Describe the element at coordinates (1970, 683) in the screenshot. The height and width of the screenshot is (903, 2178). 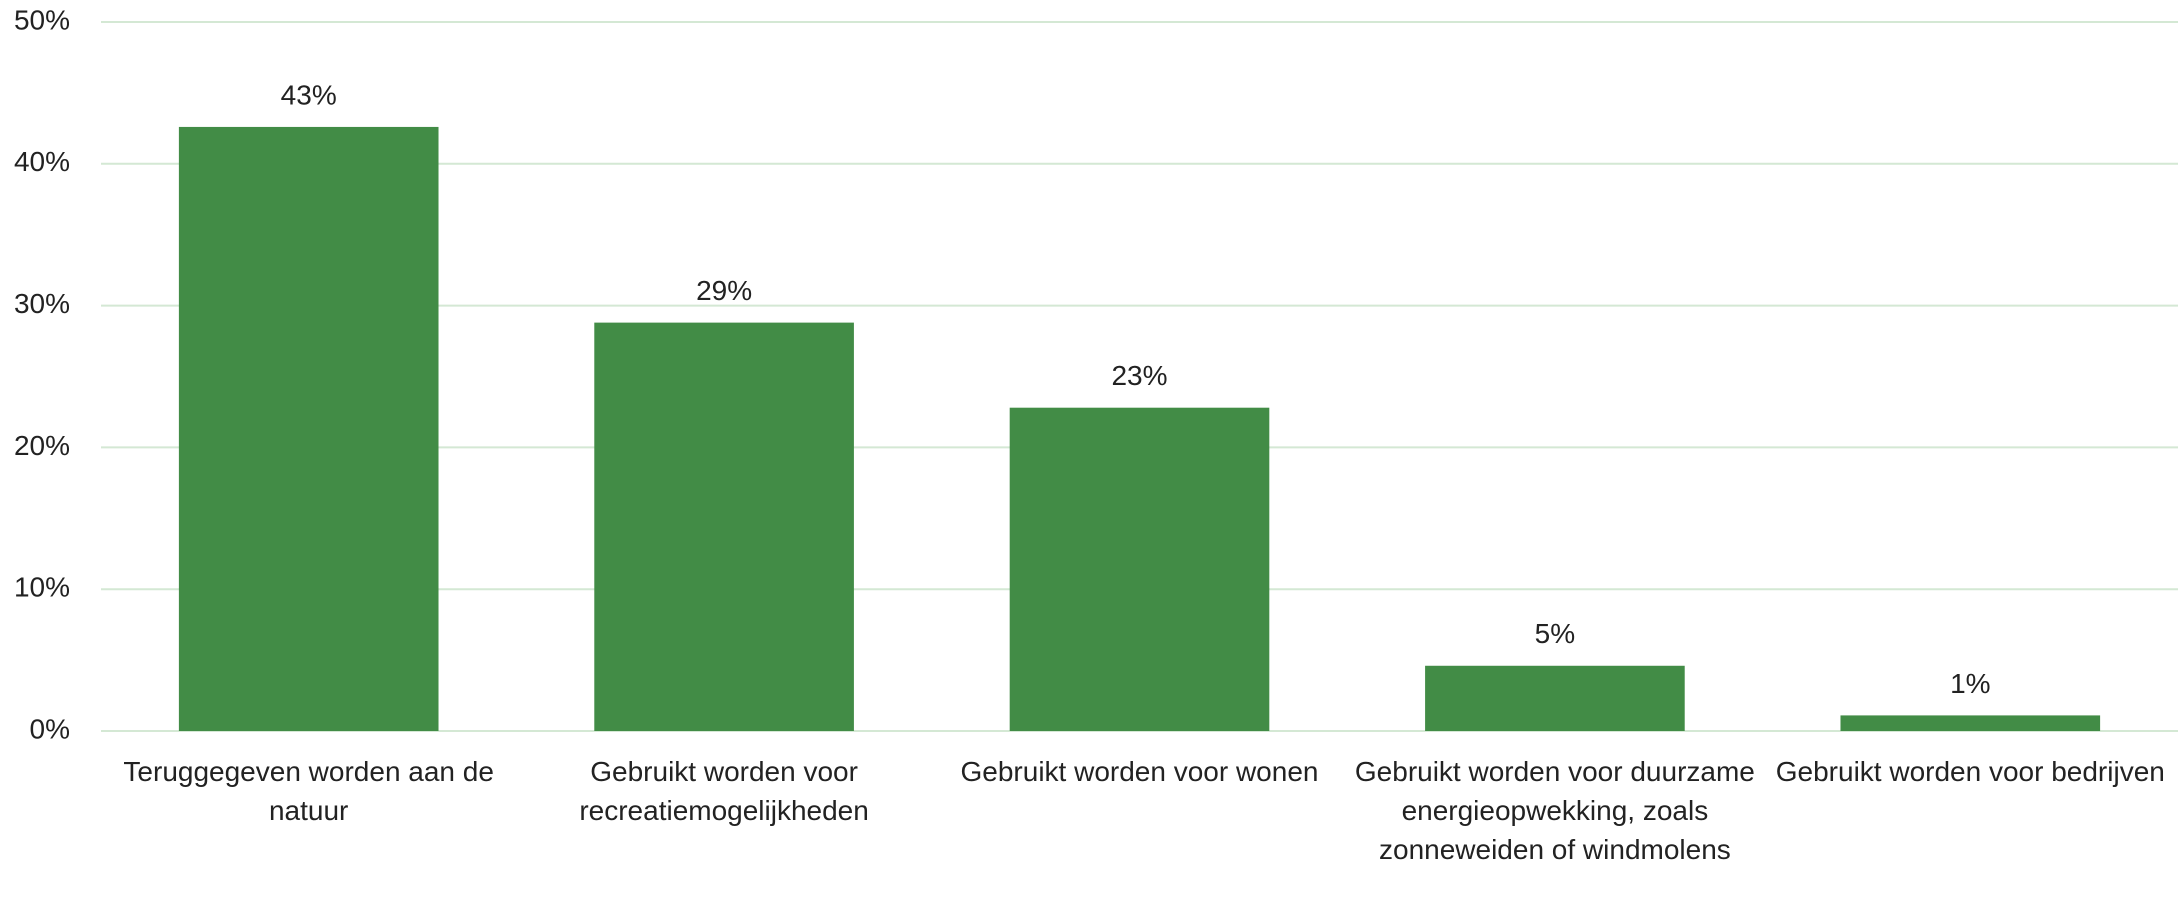
I see `data-label: 1%` at that location.